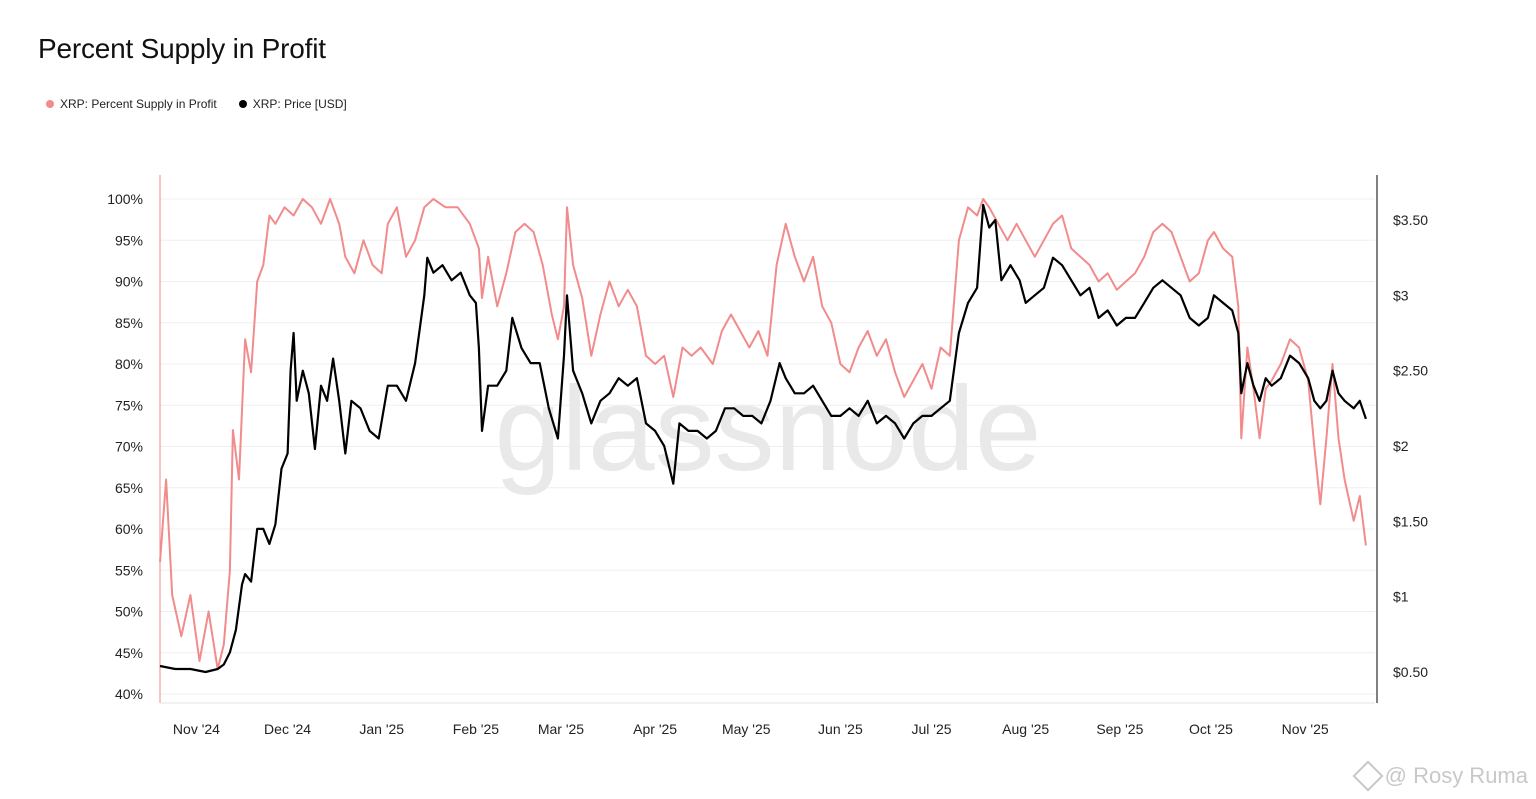 The image size is (1536, 799). Describe the element at coordinates (182, 48) in the screenshot. I see `chart-title: Percent Supply in Profit` at that location.